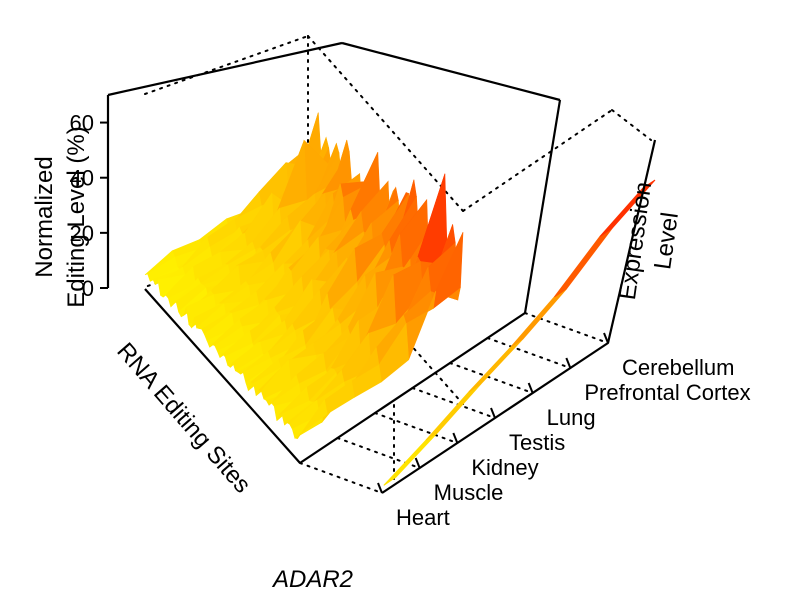  What do you see at coordinates (666, 241) in the screenshot?
I see `expression-title-line2: Level` at bounding box center [666, 241].